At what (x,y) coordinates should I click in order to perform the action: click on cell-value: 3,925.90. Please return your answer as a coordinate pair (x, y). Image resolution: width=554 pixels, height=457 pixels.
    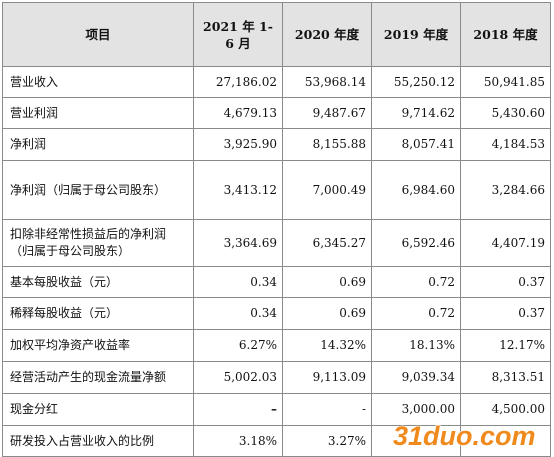
    Looking at the image, I should click on (238, 144).